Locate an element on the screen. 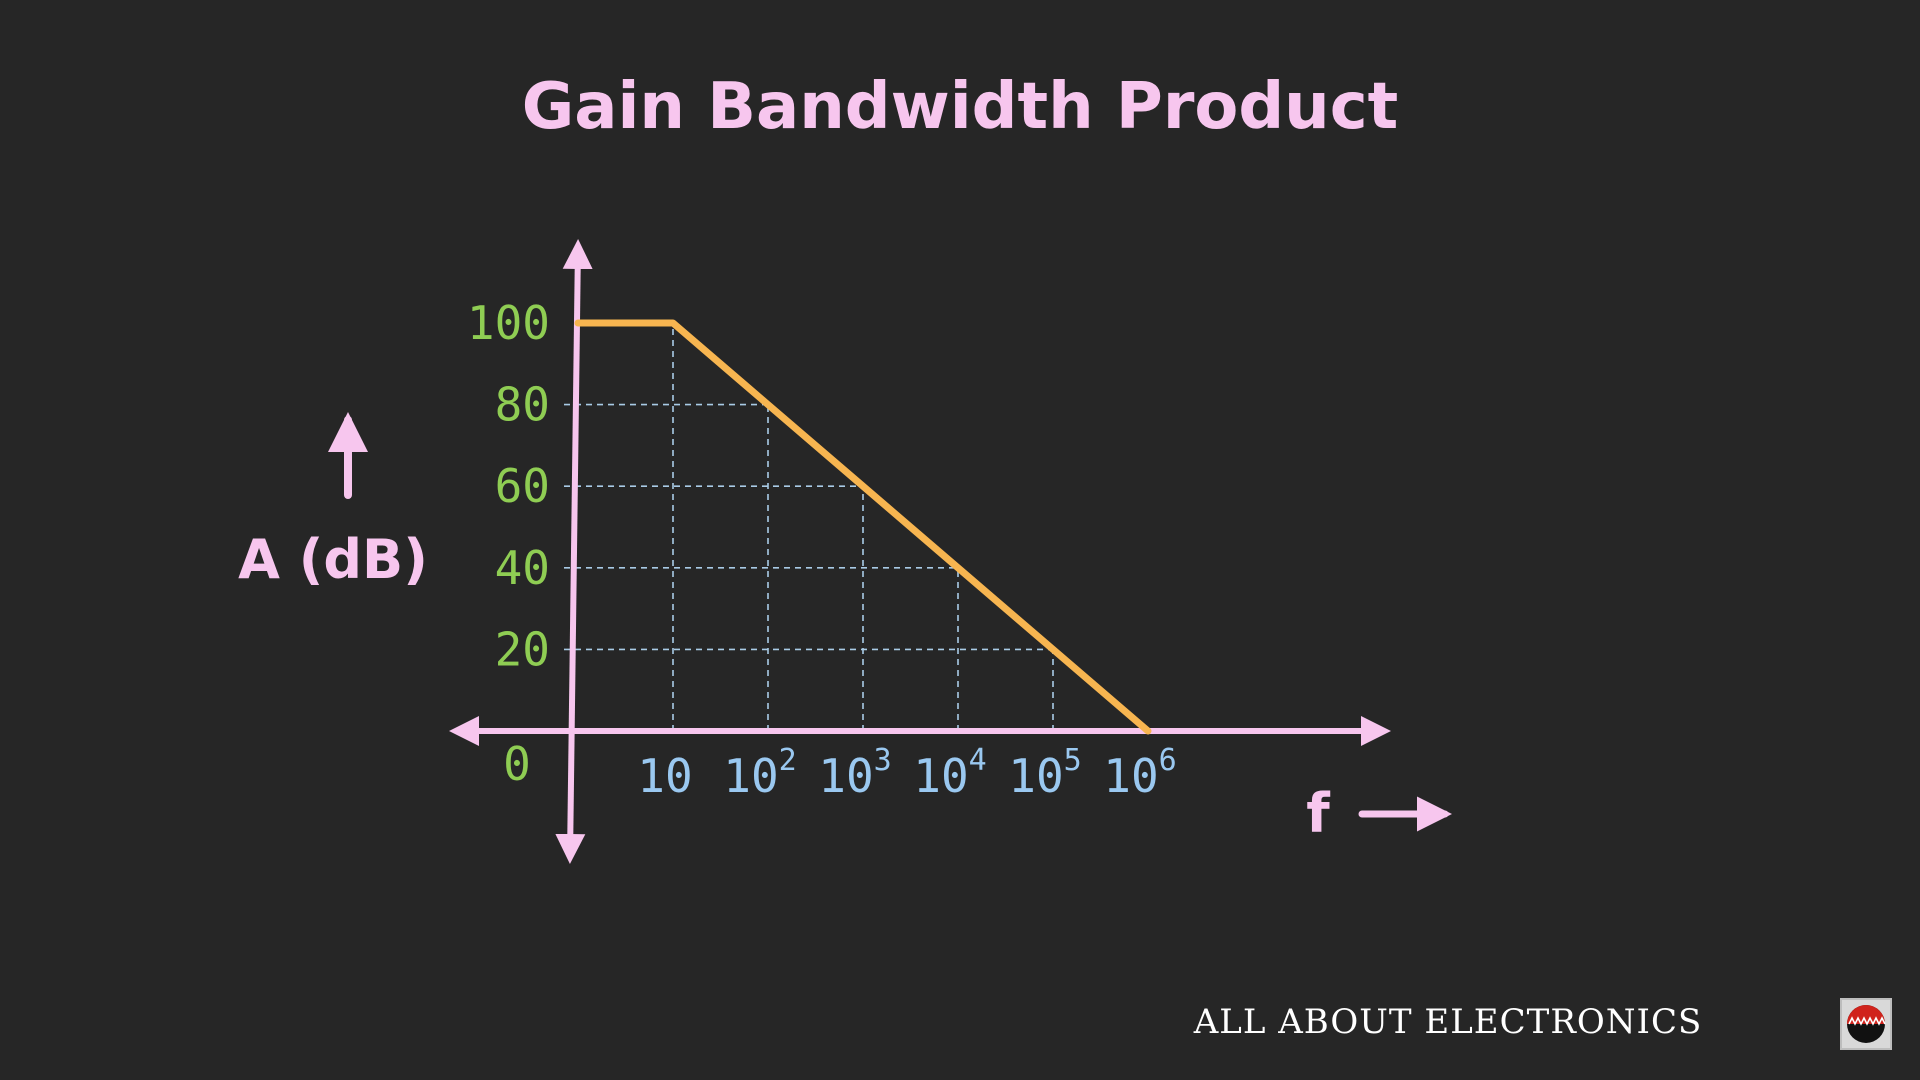 This screenshot has height=1080, width=1920. grid-guides is located at coordinates (809, 527).